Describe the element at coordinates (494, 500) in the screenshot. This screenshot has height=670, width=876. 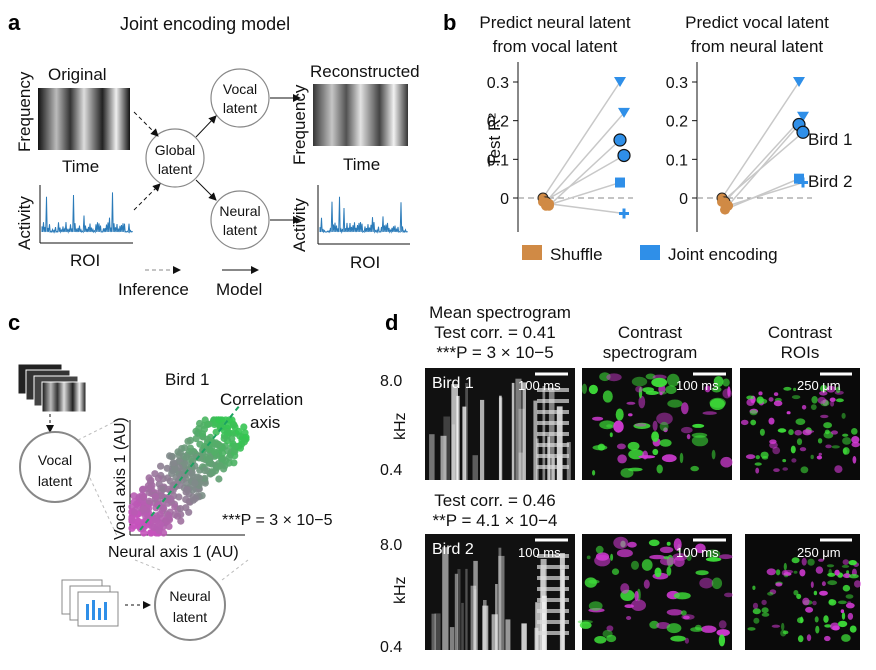
I see `row2-header-line1: Test corr. = 0.46` at that location.